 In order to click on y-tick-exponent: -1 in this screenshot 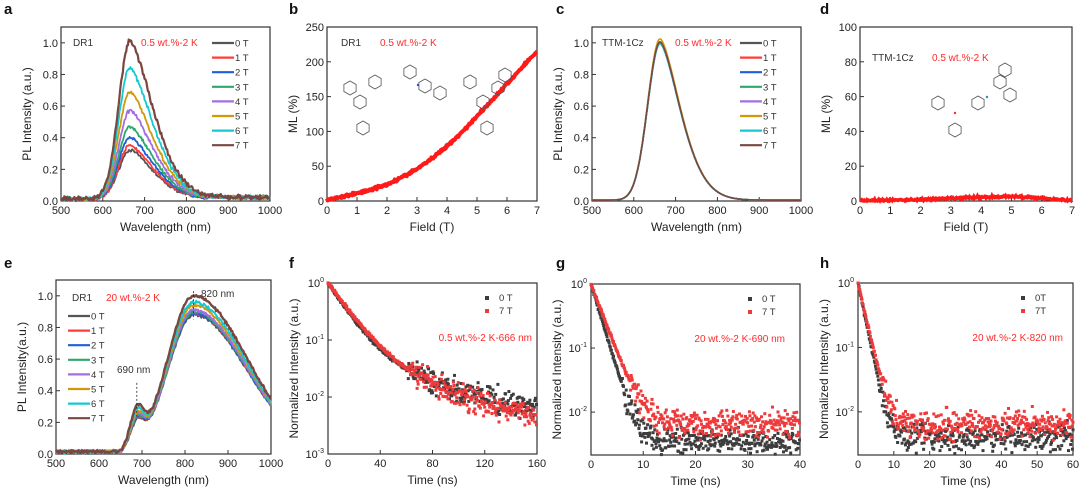, I will do `click(584, 345)`.